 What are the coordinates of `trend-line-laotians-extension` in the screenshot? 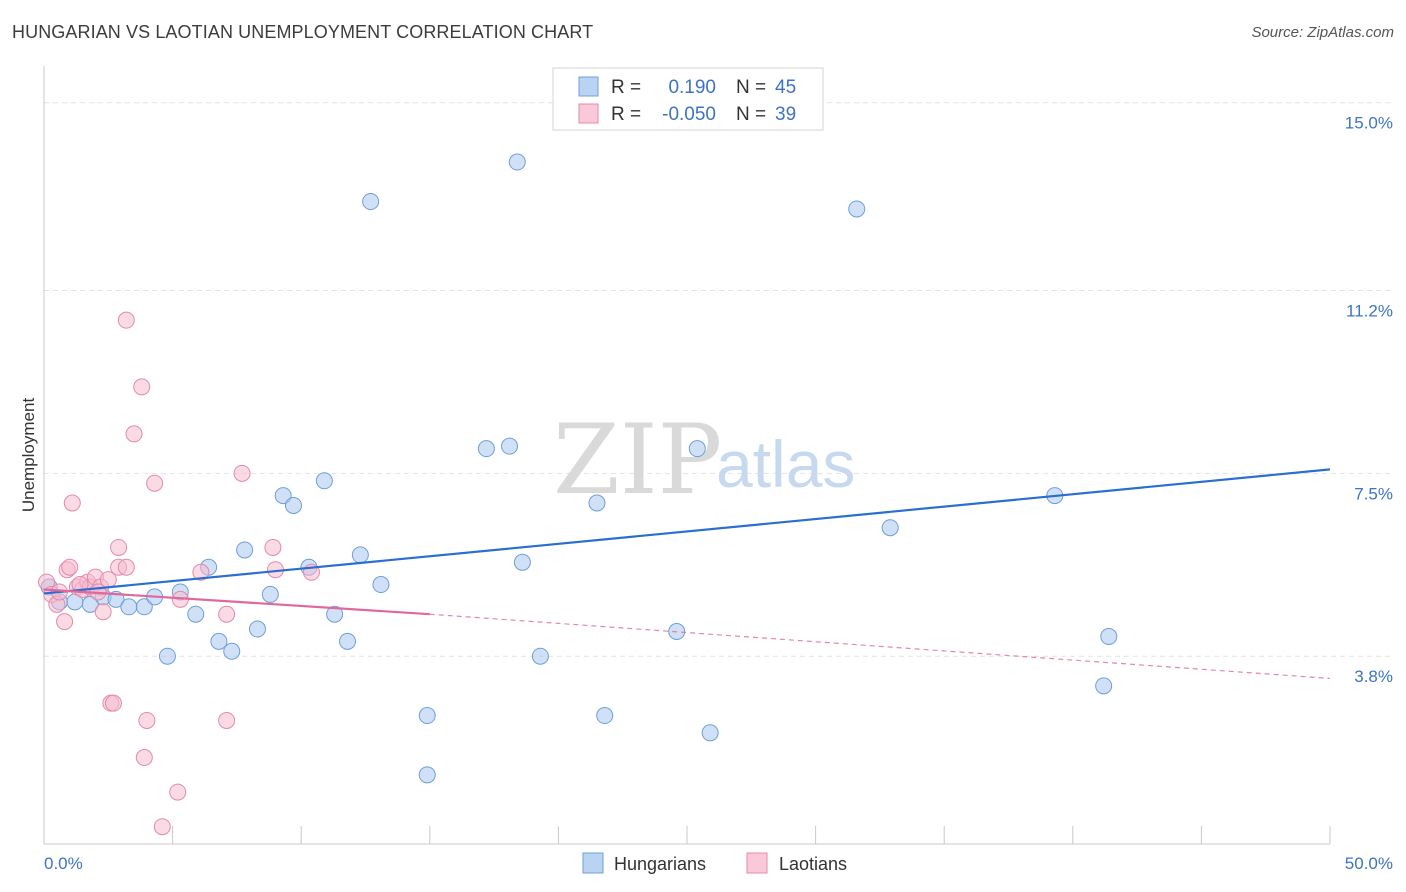 It's located at (880, 646).